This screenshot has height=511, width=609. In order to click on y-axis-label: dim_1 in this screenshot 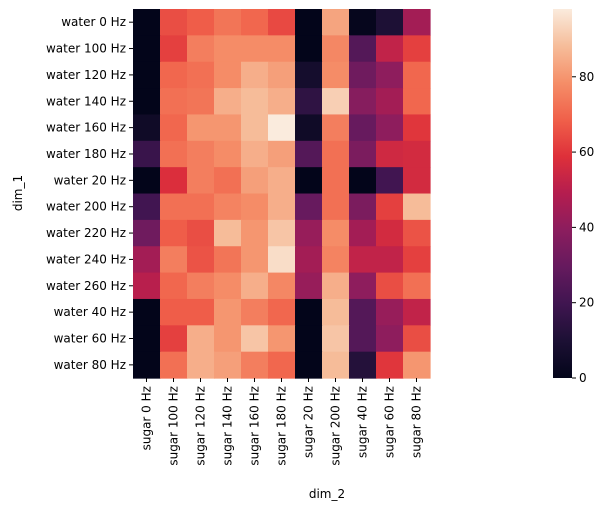, I will do `click(18, 193)`.